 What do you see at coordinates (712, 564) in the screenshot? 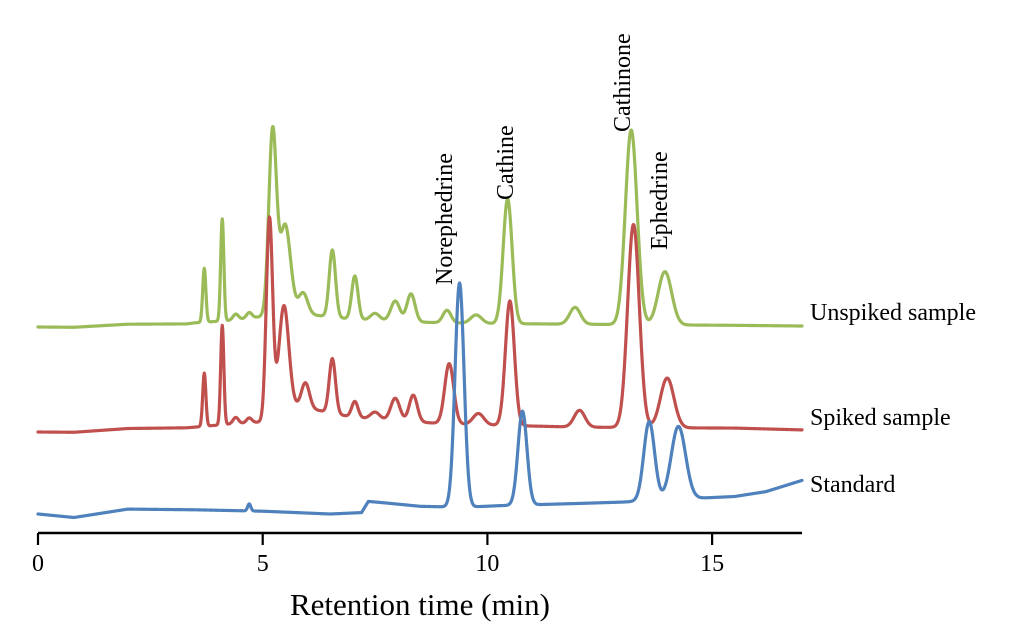
I see `x-tick-label-15: 15` at bounding box center [712, 564].